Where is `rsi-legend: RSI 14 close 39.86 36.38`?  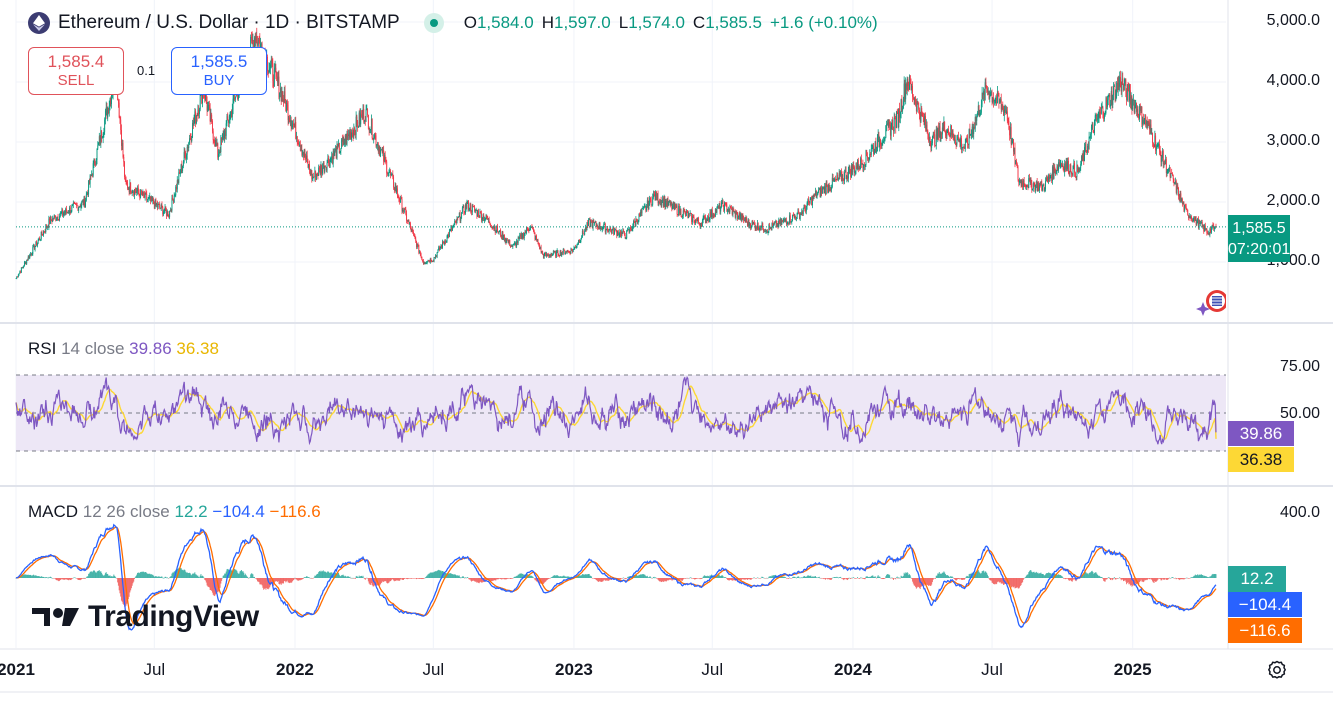
rsi-legend: RSI 14 close 39.86 36.38 is located at coordinates (123, 349).